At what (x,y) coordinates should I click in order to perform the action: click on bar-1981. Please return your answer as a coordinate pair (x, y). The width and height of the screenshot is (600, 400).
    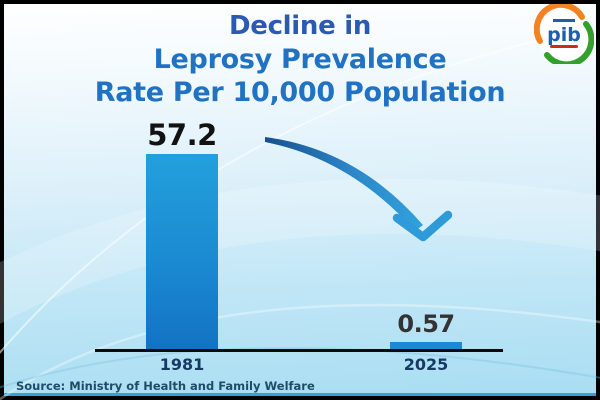
    Looking at the image, I should click on (182, 251).